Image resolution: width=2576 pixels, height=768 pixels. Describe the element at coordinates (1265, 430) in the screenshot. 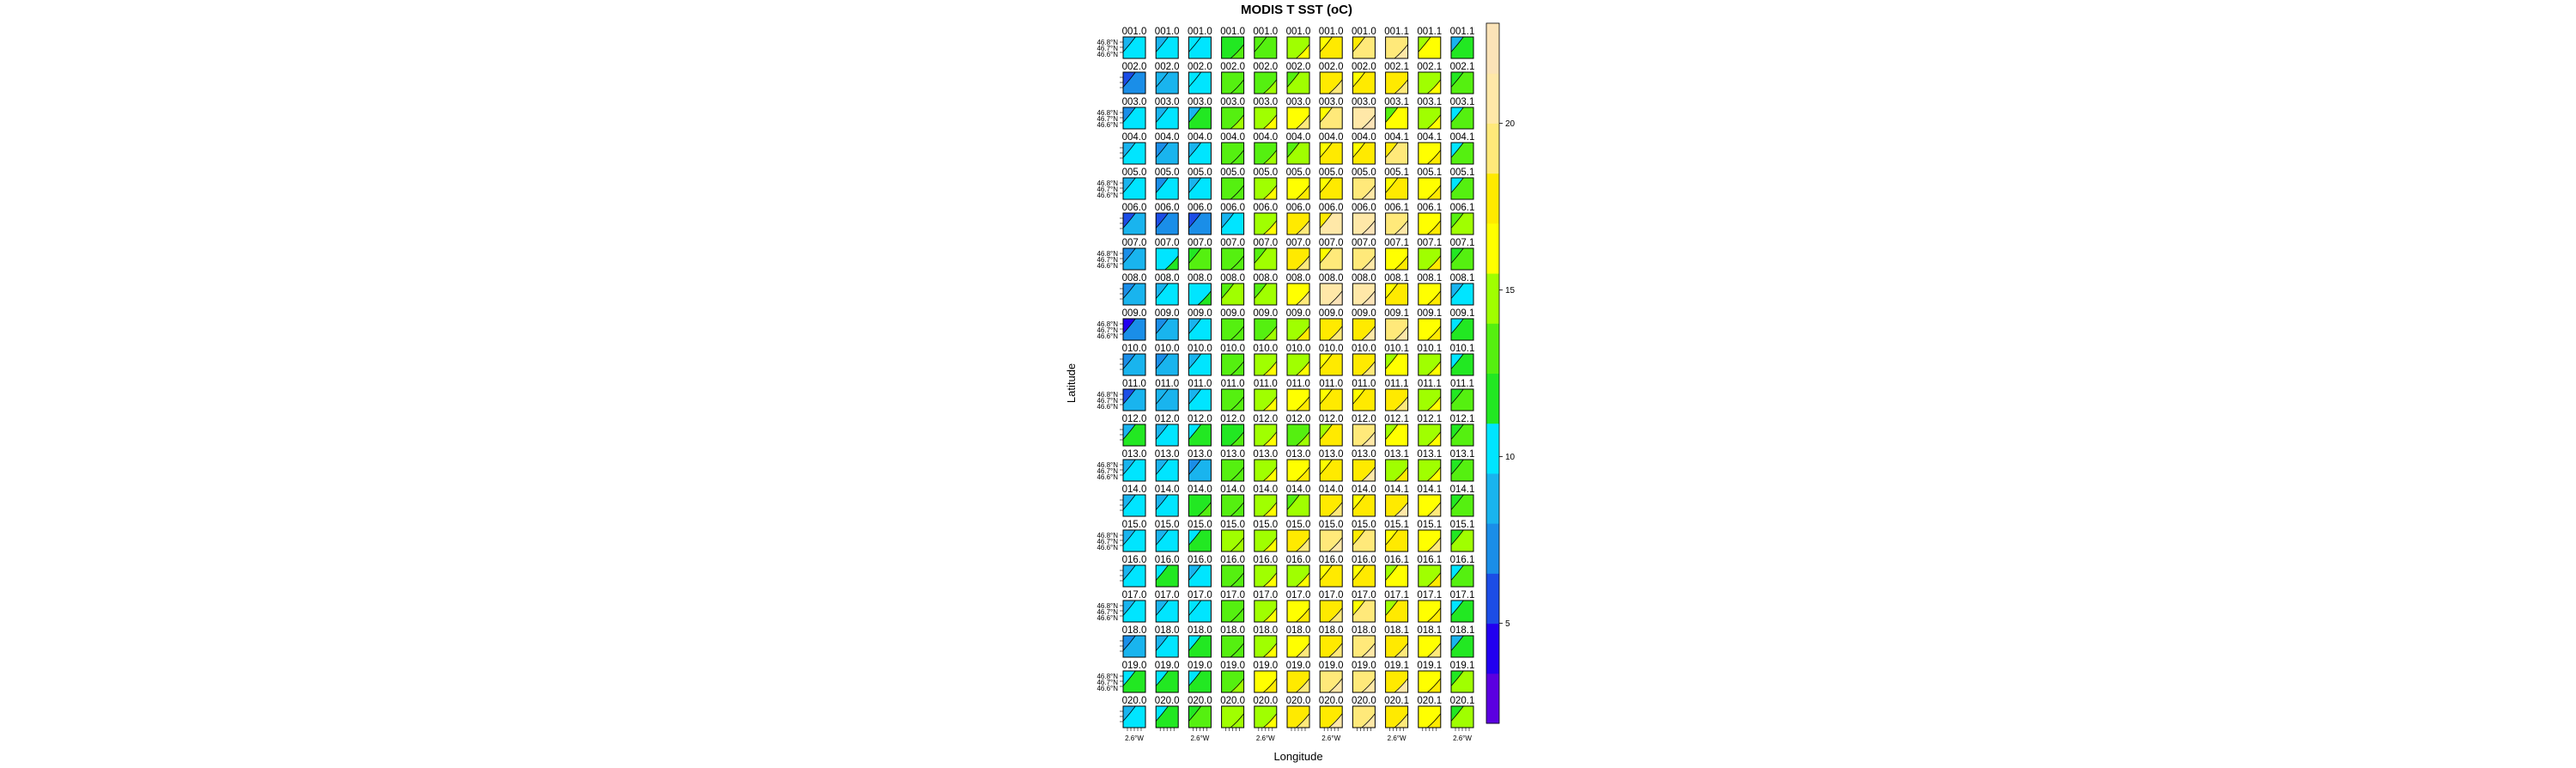

I see `panel: 012.0` at that location.